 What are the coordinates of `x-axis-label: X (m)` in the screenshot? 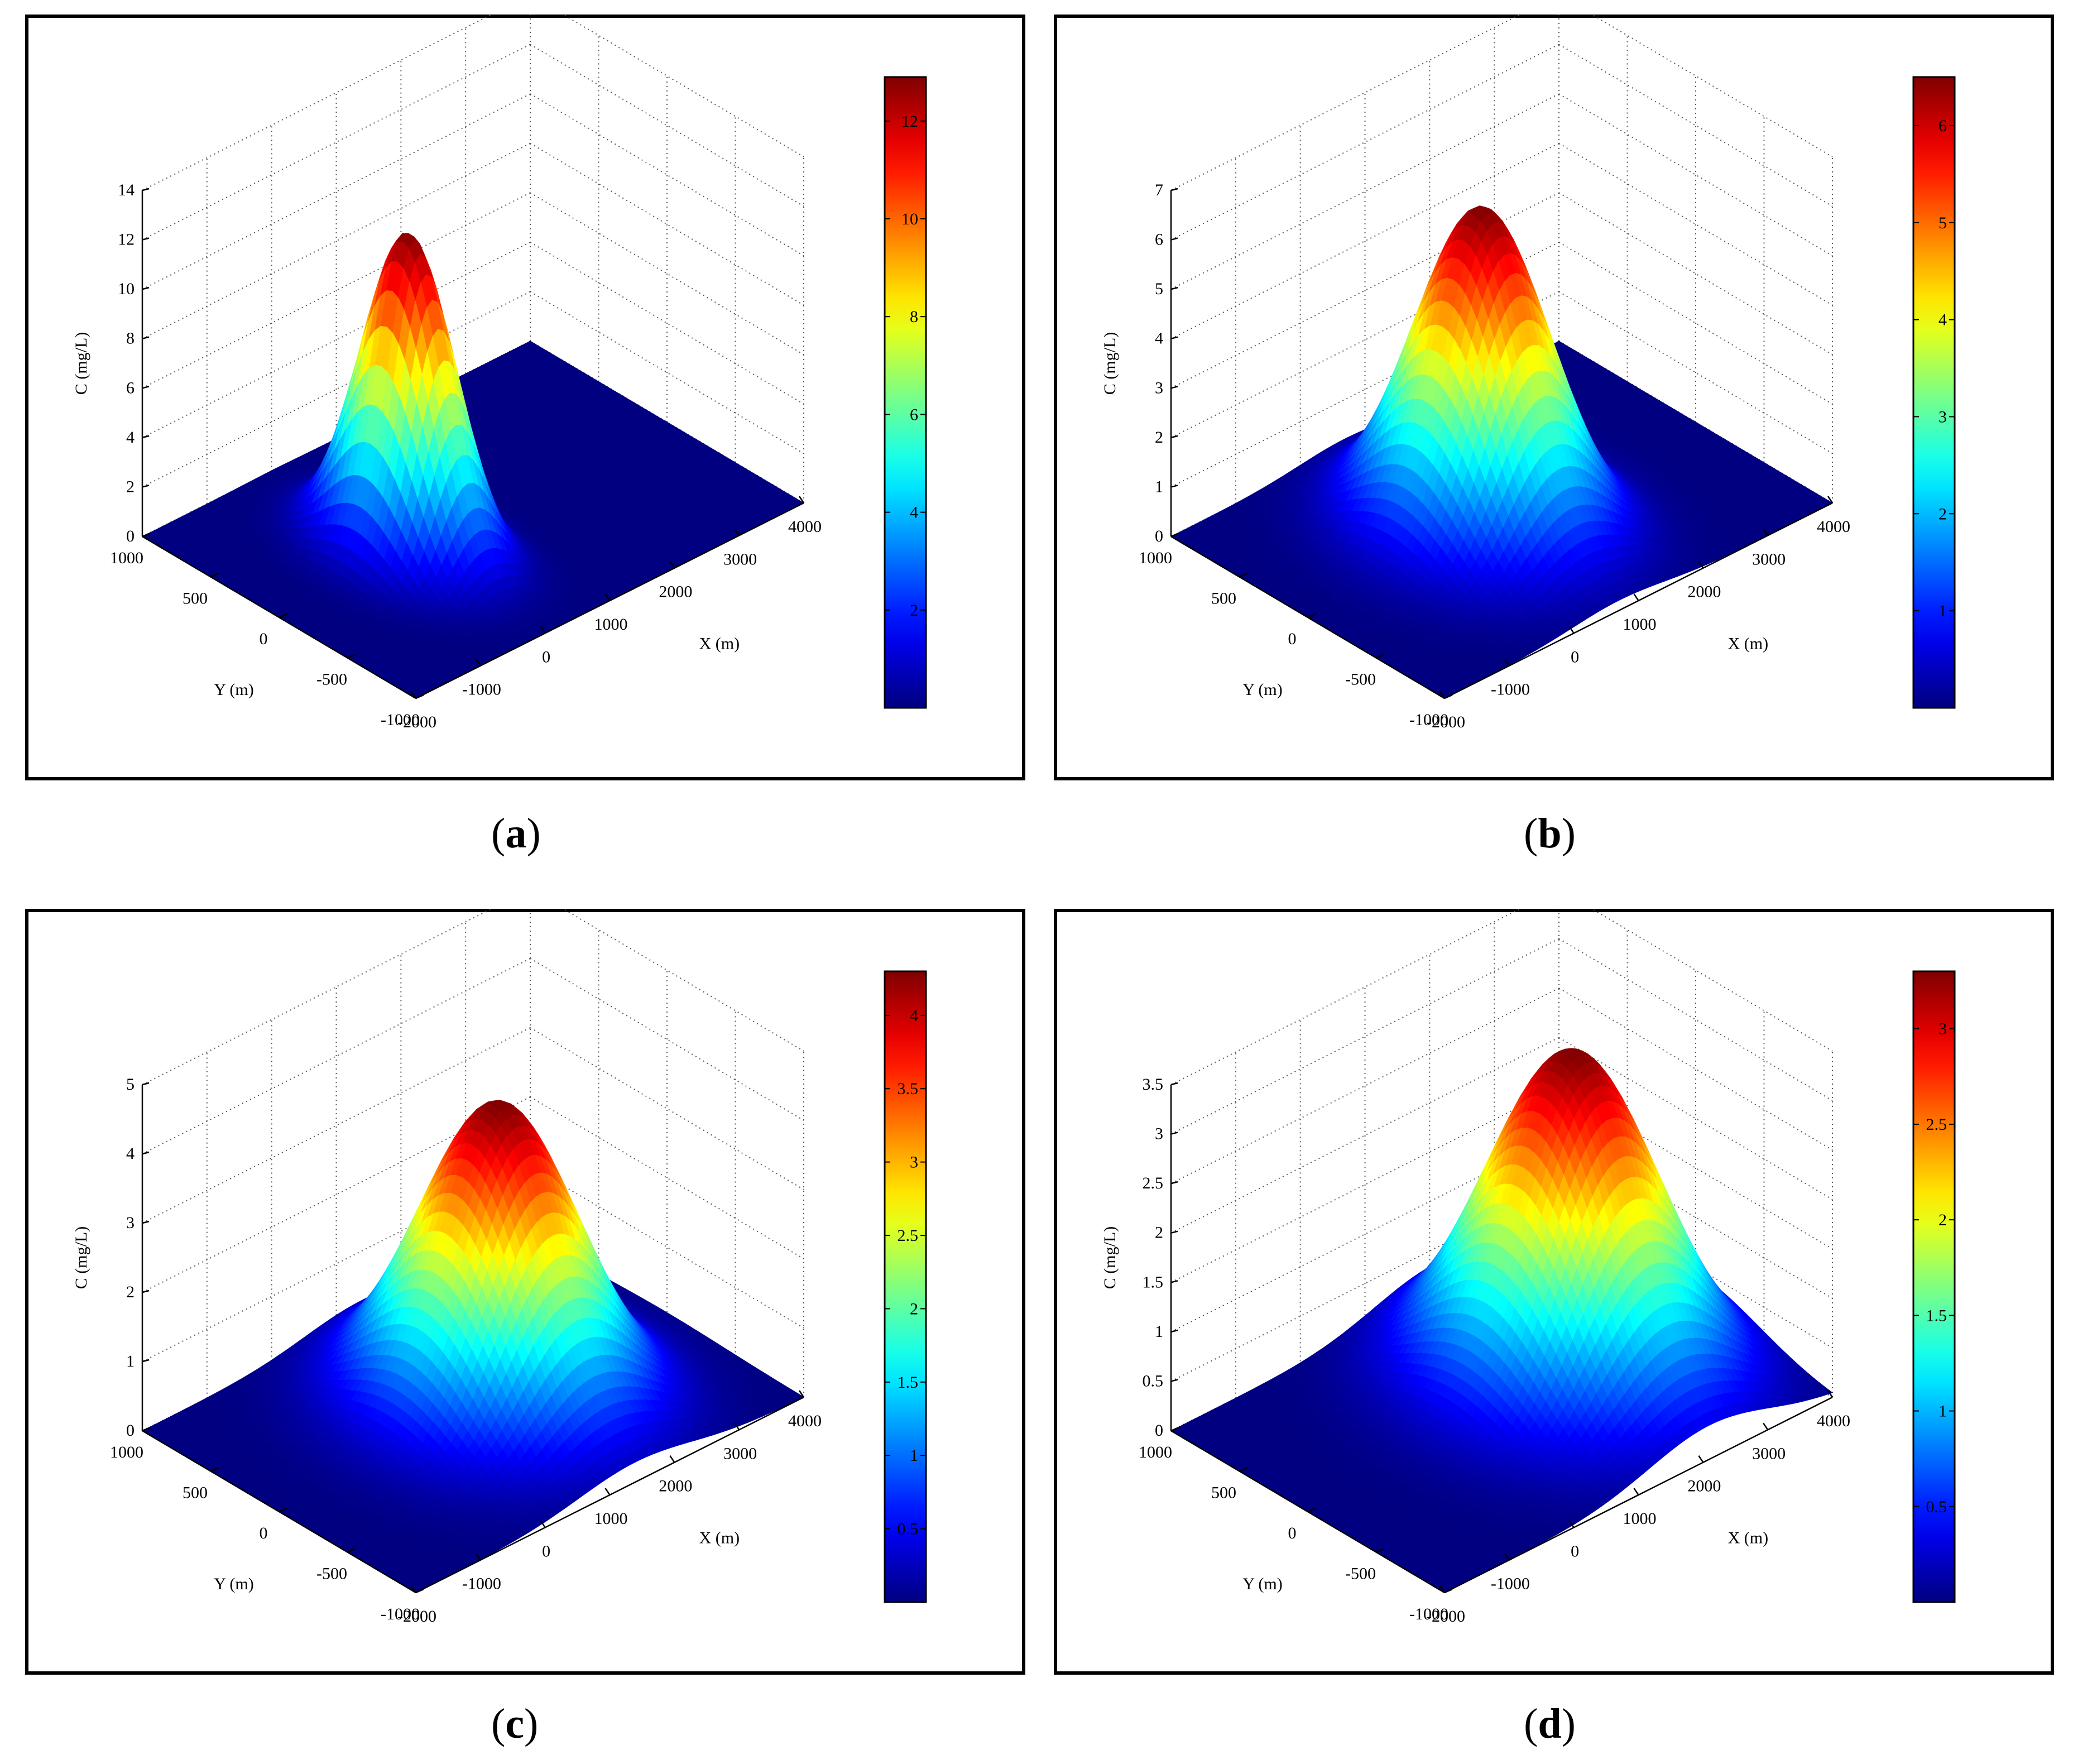 It's located at (719, 644).